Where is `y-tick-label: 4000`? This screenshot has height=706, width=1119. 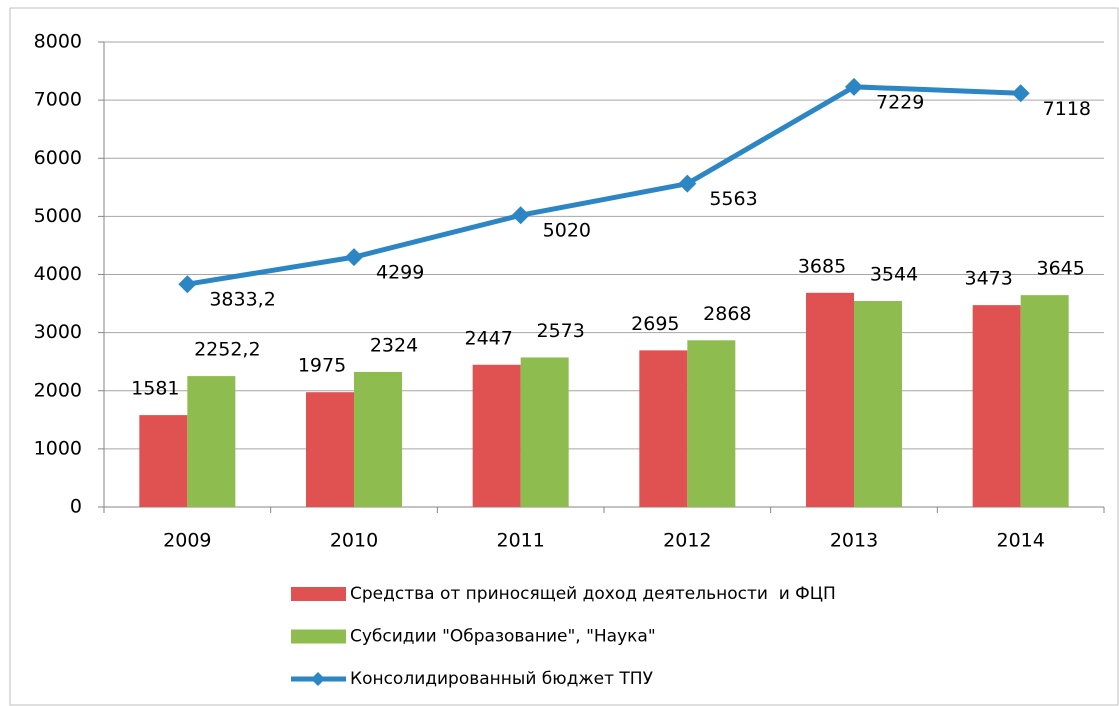 y-tick-label: 4000 is located at coordinates (58, 274).